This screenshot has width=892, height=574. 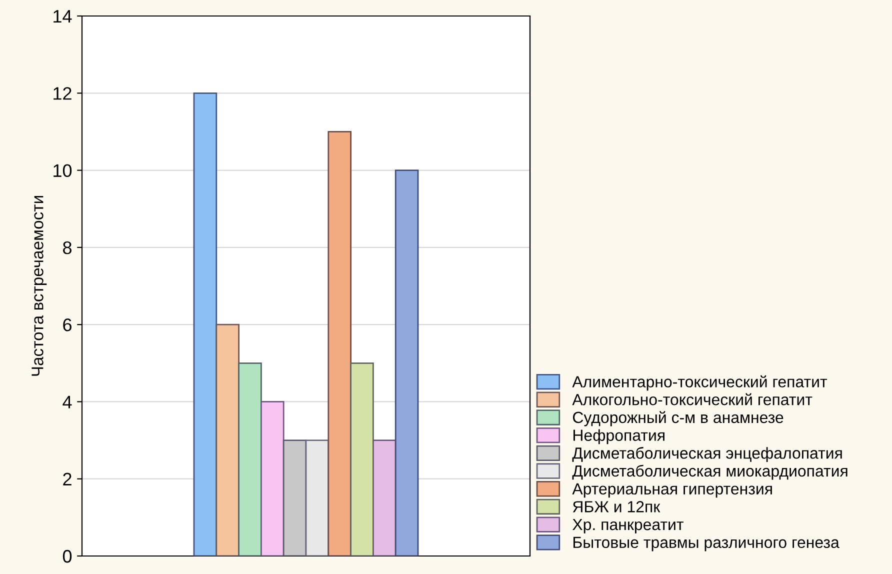 I want to click on legend-label: Бытовые травмы различного генеза, so click(x=706, y=544).